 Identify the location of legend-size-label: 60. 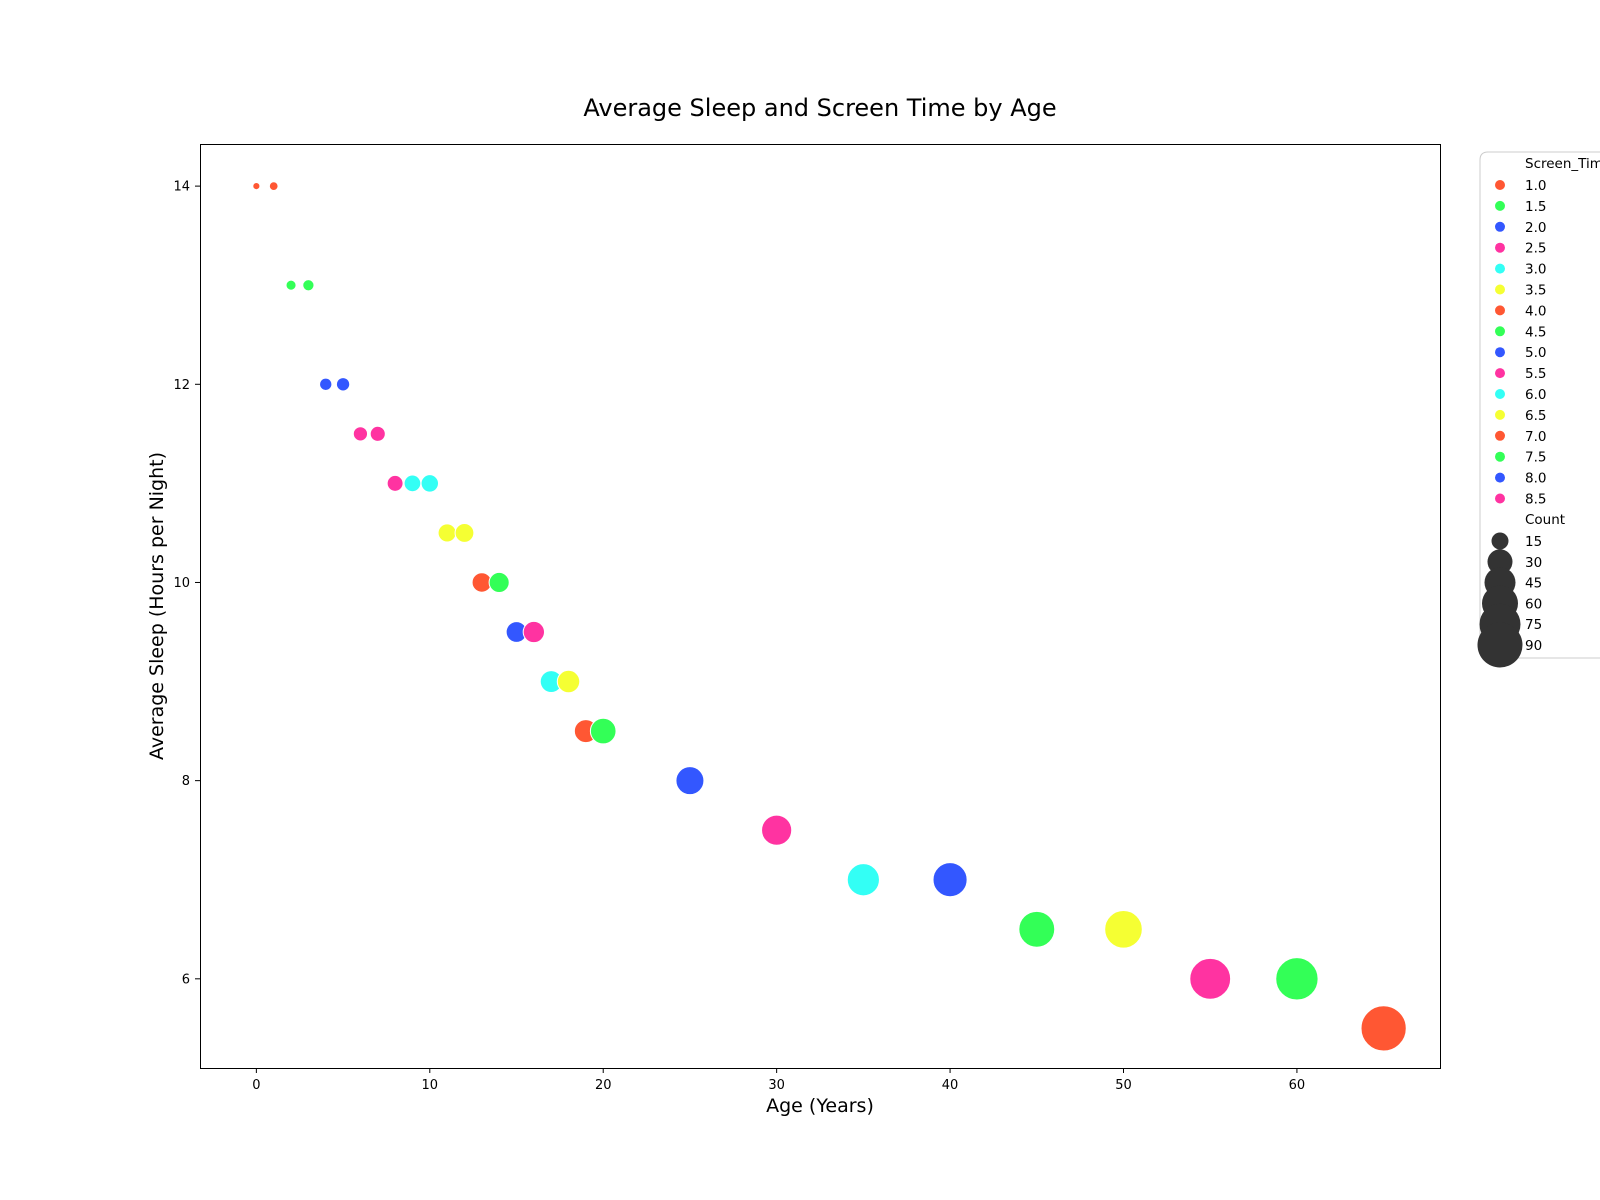
(1533, 604).